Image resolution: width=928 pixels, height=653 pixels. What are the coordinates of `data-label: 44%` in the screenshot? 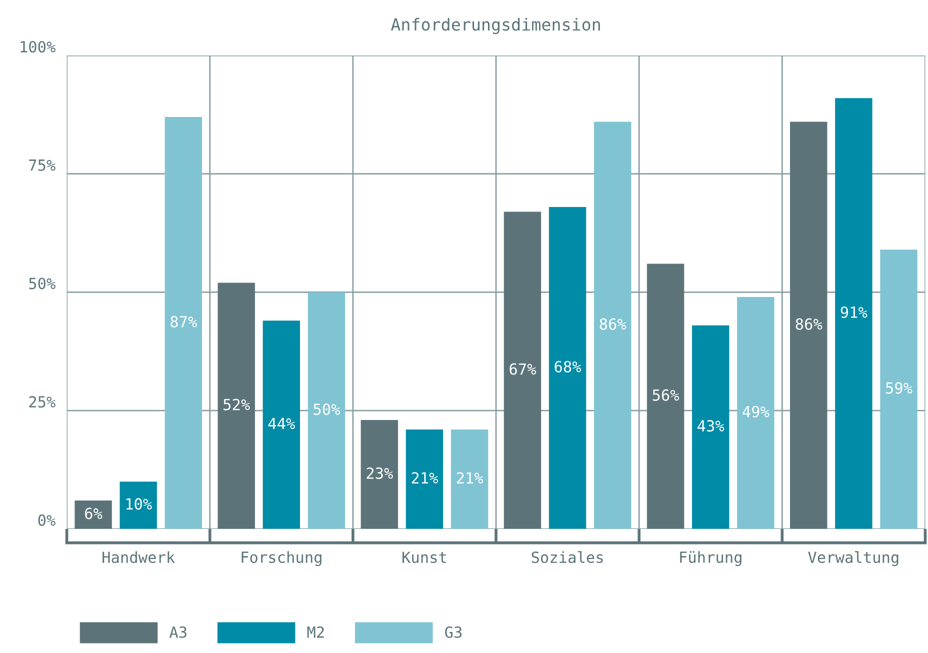 It's located at (281, 424).